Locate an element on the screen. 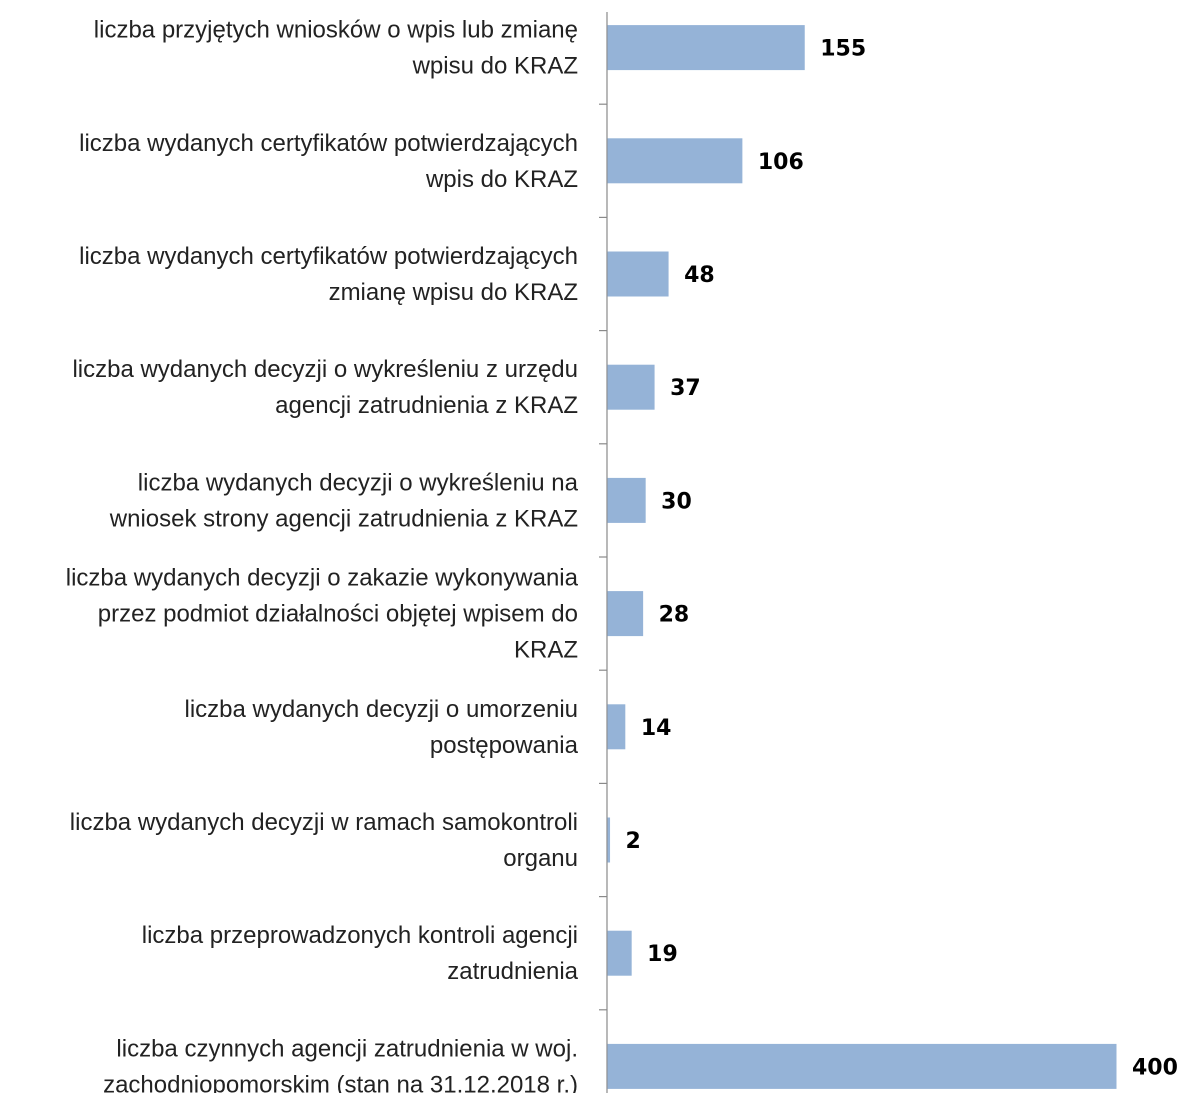 Image resolution: width=1181 pixels, height=1093 pixels. value-label: 30 is located at coordinates (676, 501).